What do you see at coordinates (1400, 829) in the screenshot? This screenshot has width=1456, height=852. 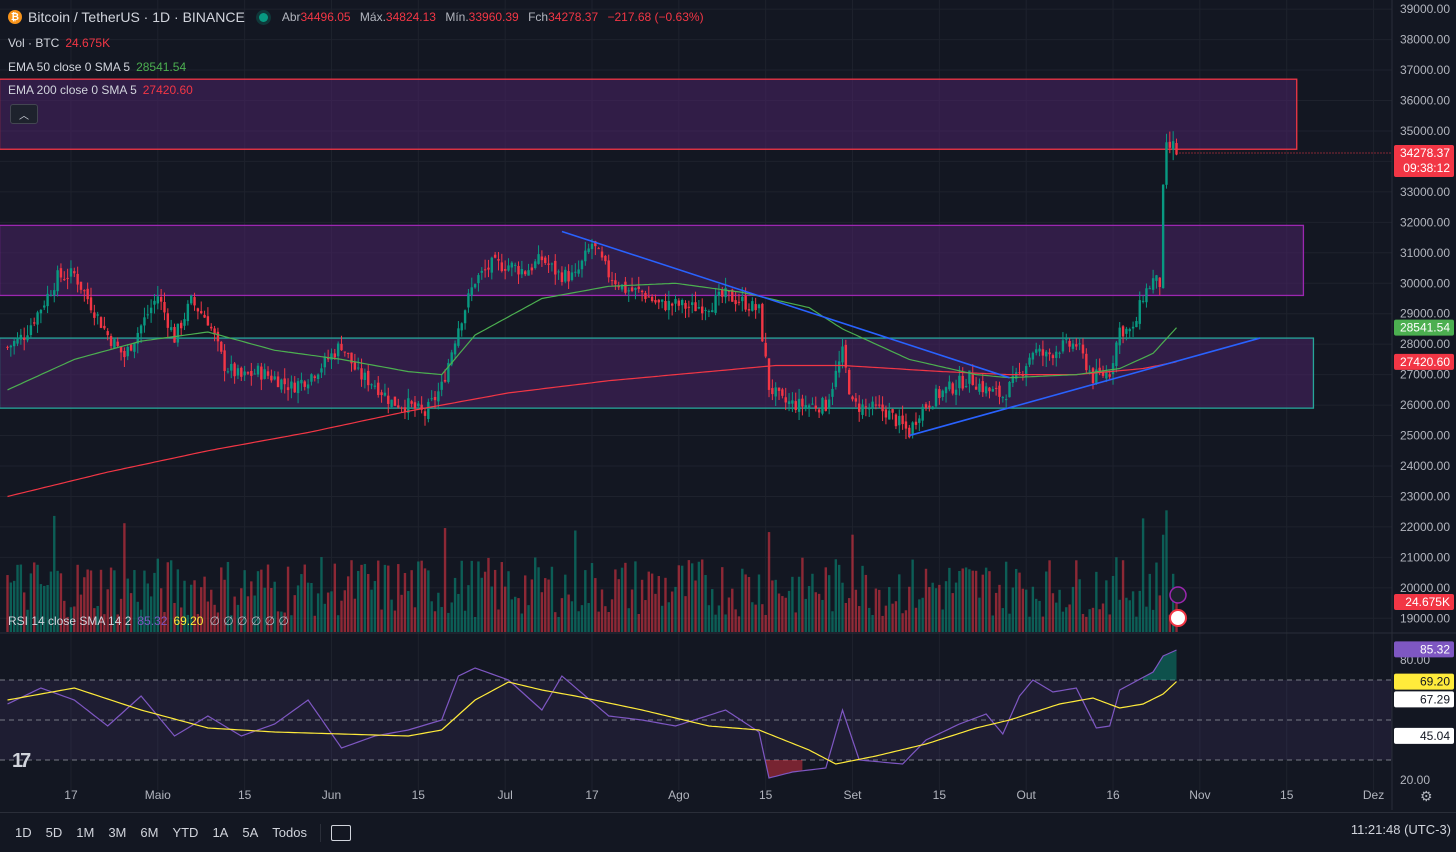 I see `clock: 11:21:48 (UTC-3)` at bounding box center [1400, 829].